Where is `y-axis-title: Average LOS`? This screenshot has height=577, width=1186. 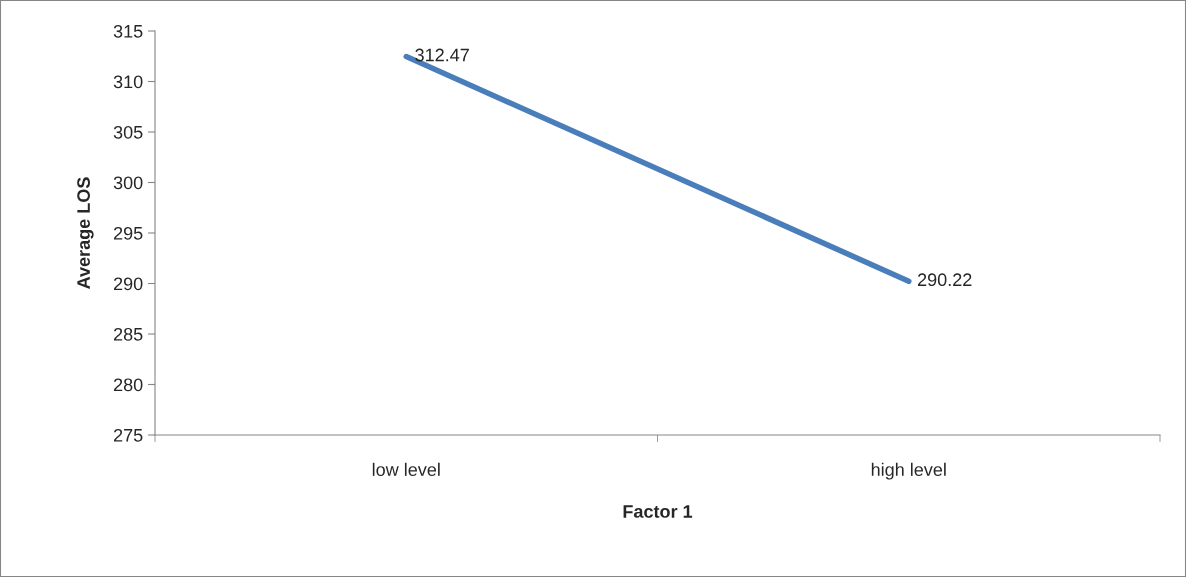 y-axis-title: Average LOS is located at coordinates (85, 233).